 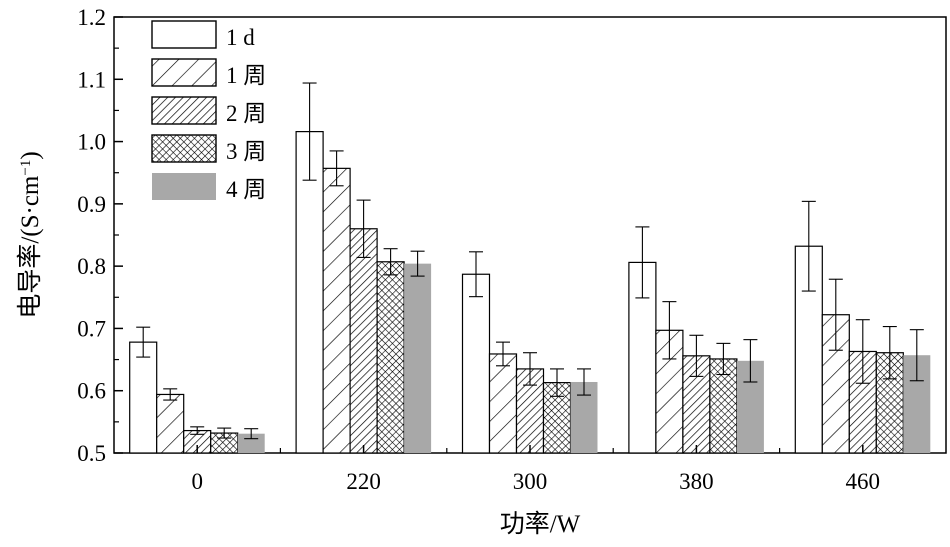 I want to click on legend-label: 1 周, so click(x=246, y=75).